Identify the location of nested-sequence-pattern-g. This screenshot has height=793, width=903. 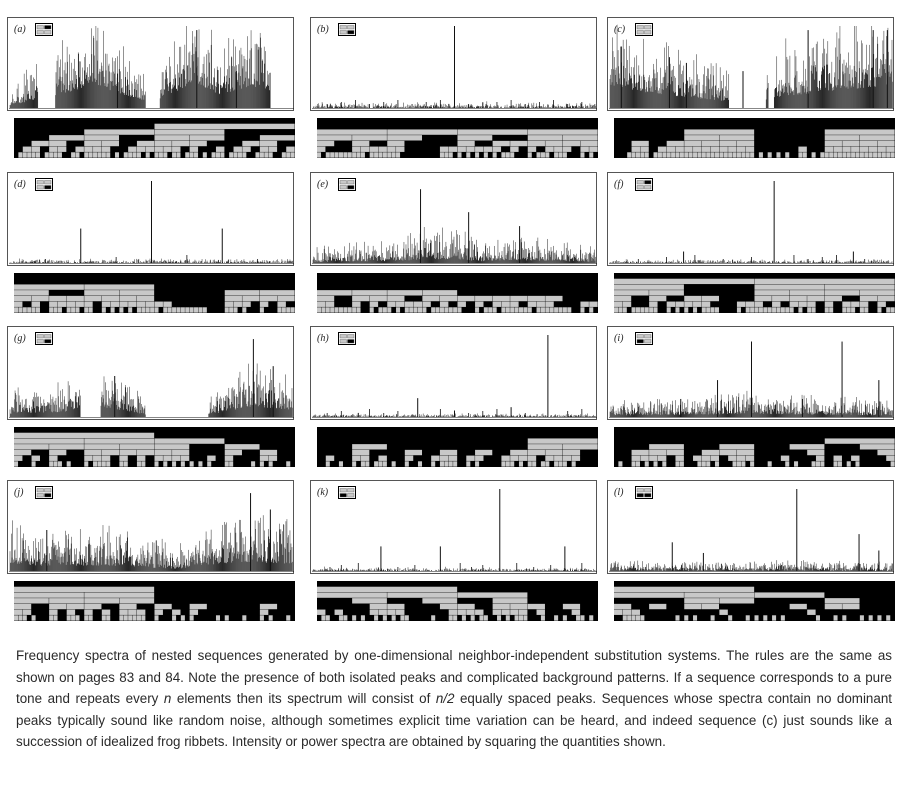
(154, 447).